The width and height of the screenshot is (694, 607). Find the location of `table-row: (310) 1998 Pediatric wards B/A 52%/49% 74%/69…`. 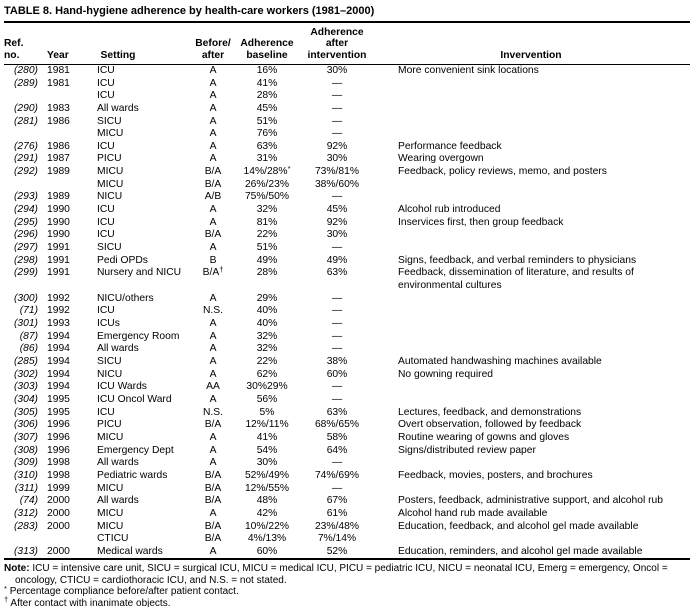

table-row: (310) 1998 Pediatric wards B/A 52%/49% 74%/69… is located at coordinates (347, 476).